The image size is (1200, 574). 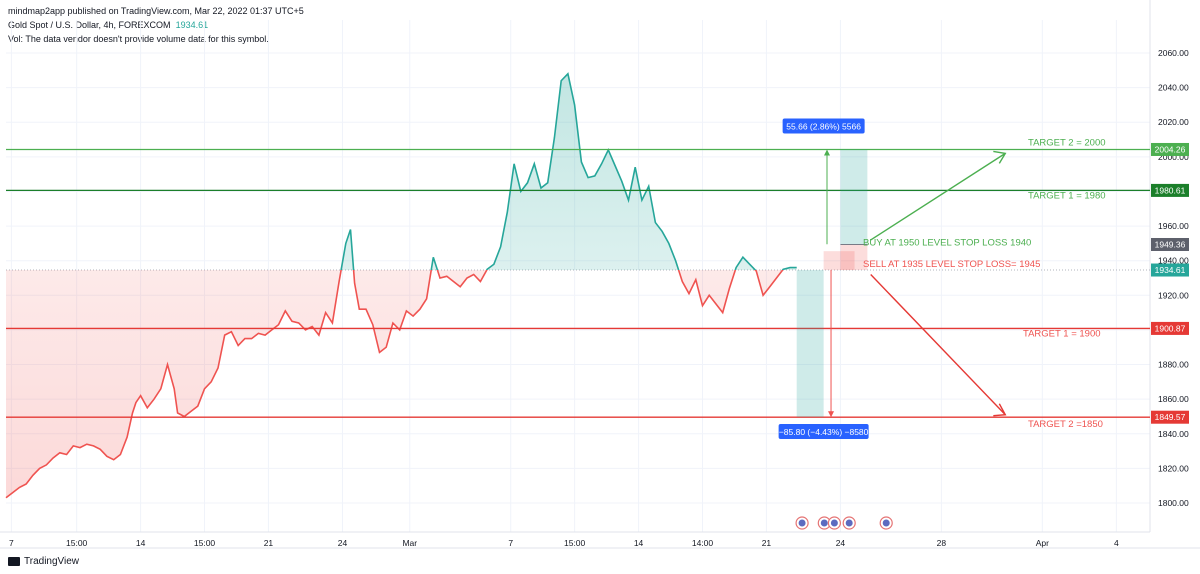 What do you see at coordinates (409, 543) in the screenshot?
I see `x-tick-label: Mar` at bounding box center [409, 543].